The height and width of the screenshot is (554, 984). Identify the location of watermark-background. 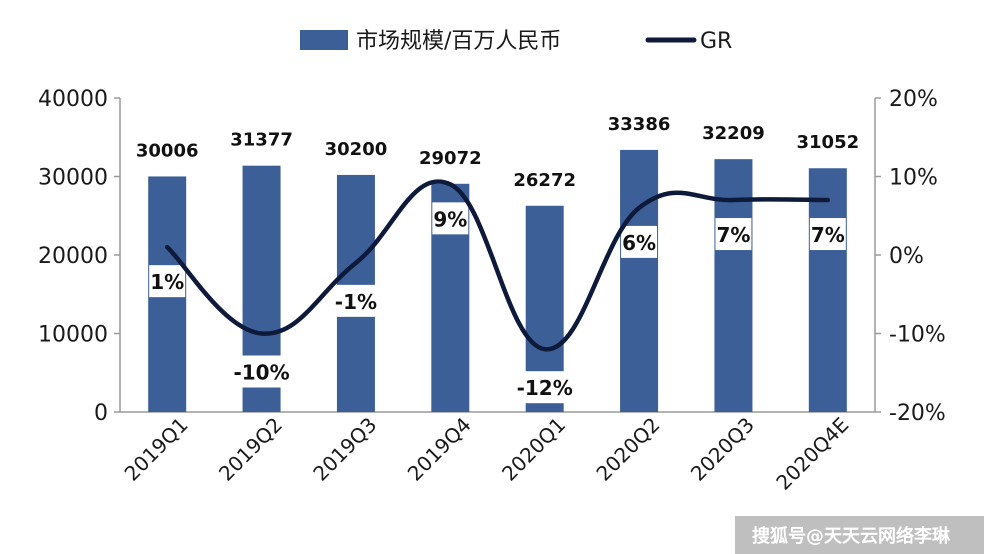
(859, 535).